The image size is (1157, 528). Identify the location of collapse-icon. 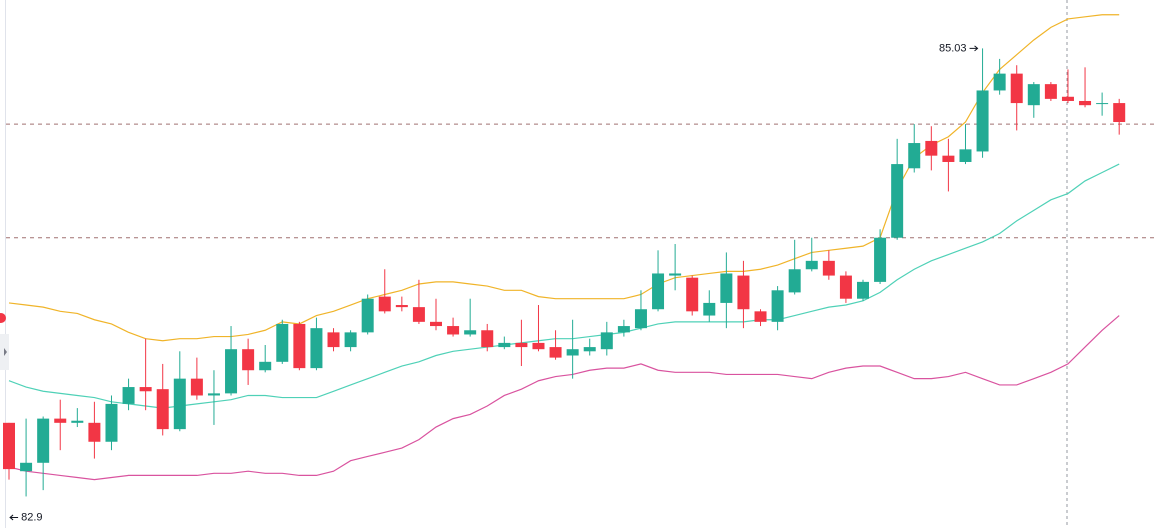
(5, 352).